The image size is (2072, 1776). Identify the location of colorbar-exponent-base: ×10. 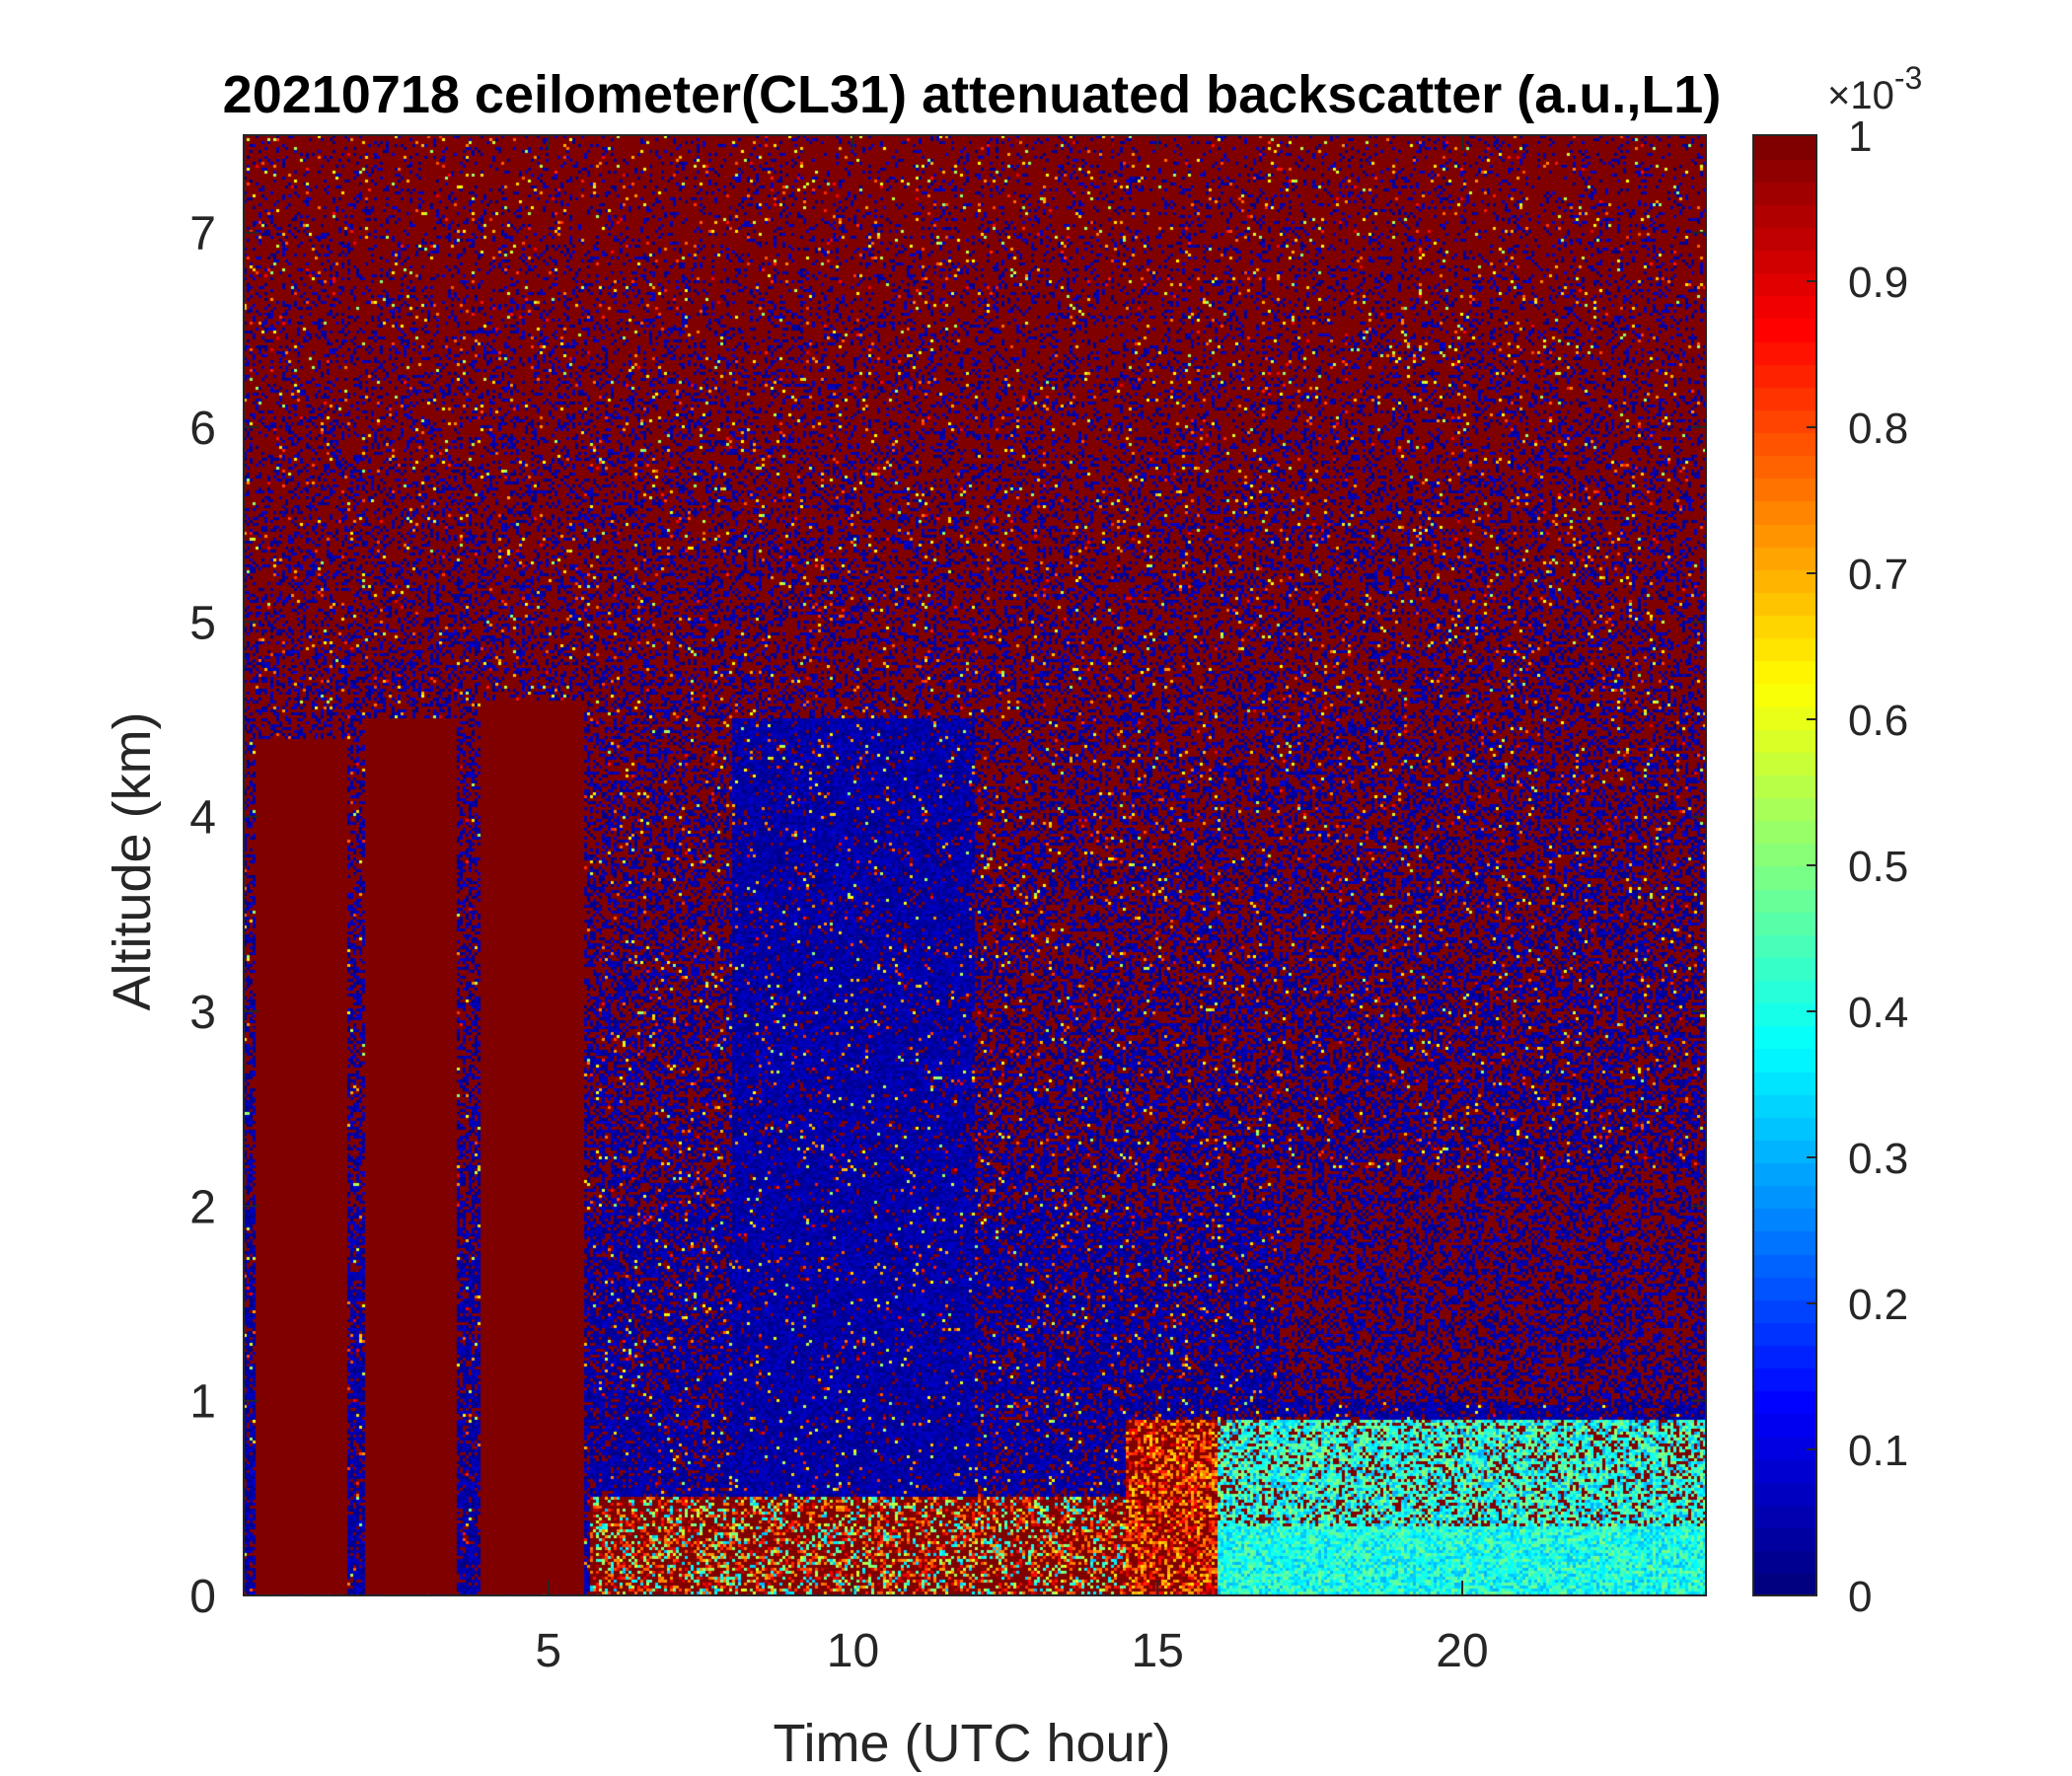
(1861, 96).